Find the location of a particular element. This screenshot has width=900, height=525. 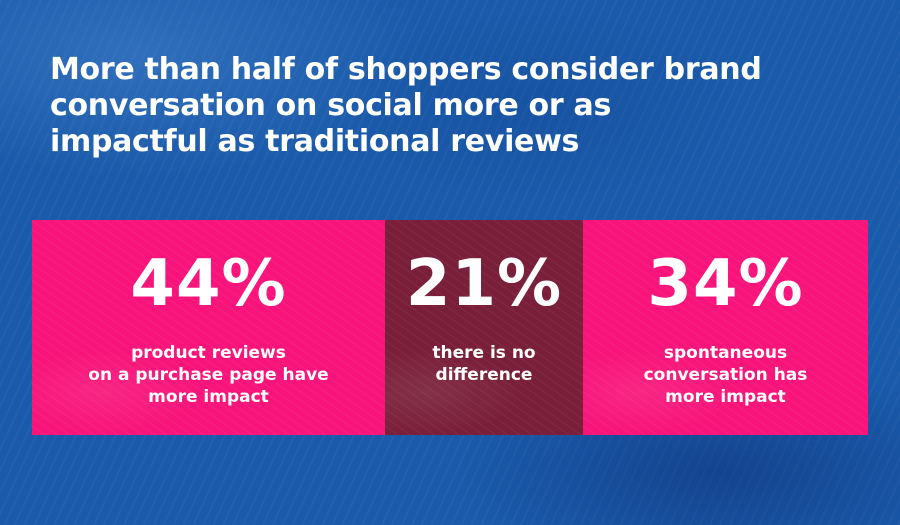

stat-panel-no-difference: 21% there is no difference is located at coordinates (484, 327).